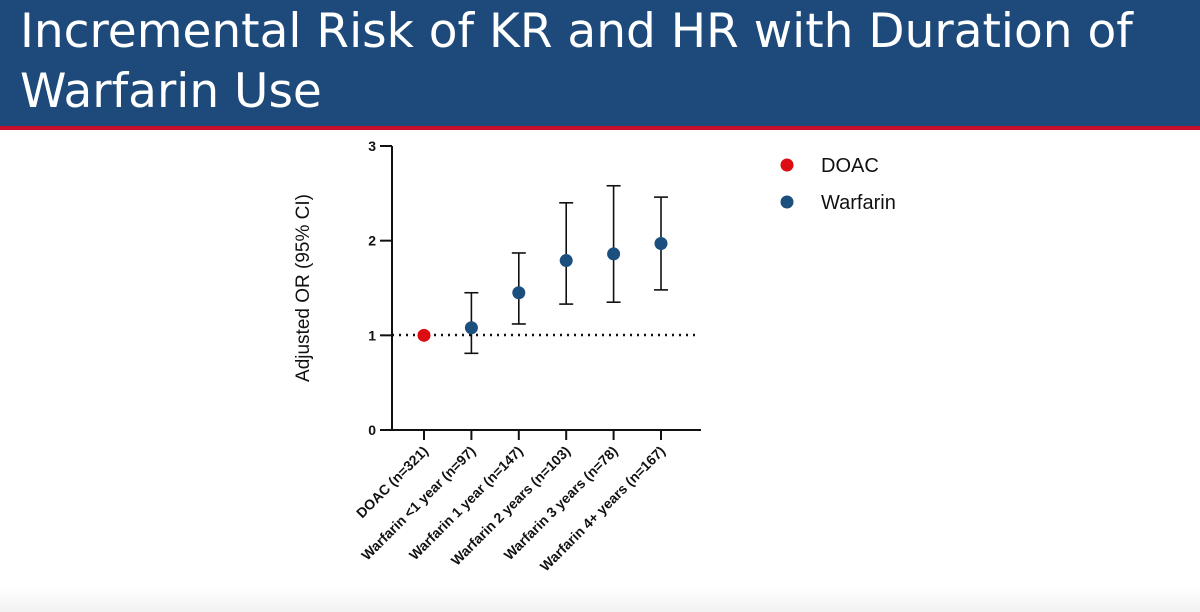  Describe the element at coordinates (850, 166) in the screenshot. I see `legend-label: DOAC` at that location.